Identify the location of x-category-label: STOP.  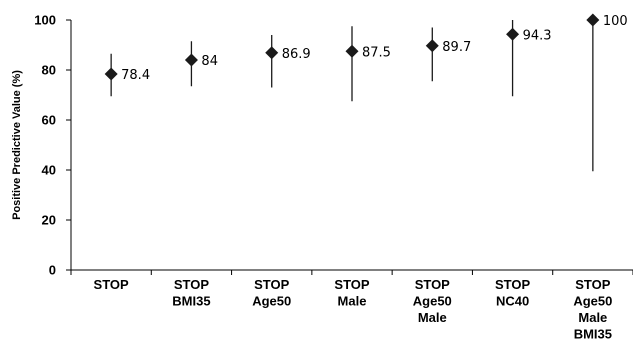
(111, 284).